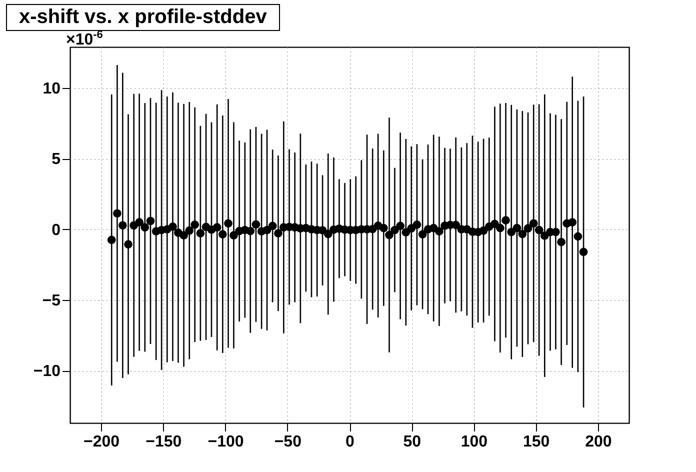  What do you see at coordinates (51, 301) in the screenshot?
I see `y-tick-label: −5` at bounding box center [51, 301].